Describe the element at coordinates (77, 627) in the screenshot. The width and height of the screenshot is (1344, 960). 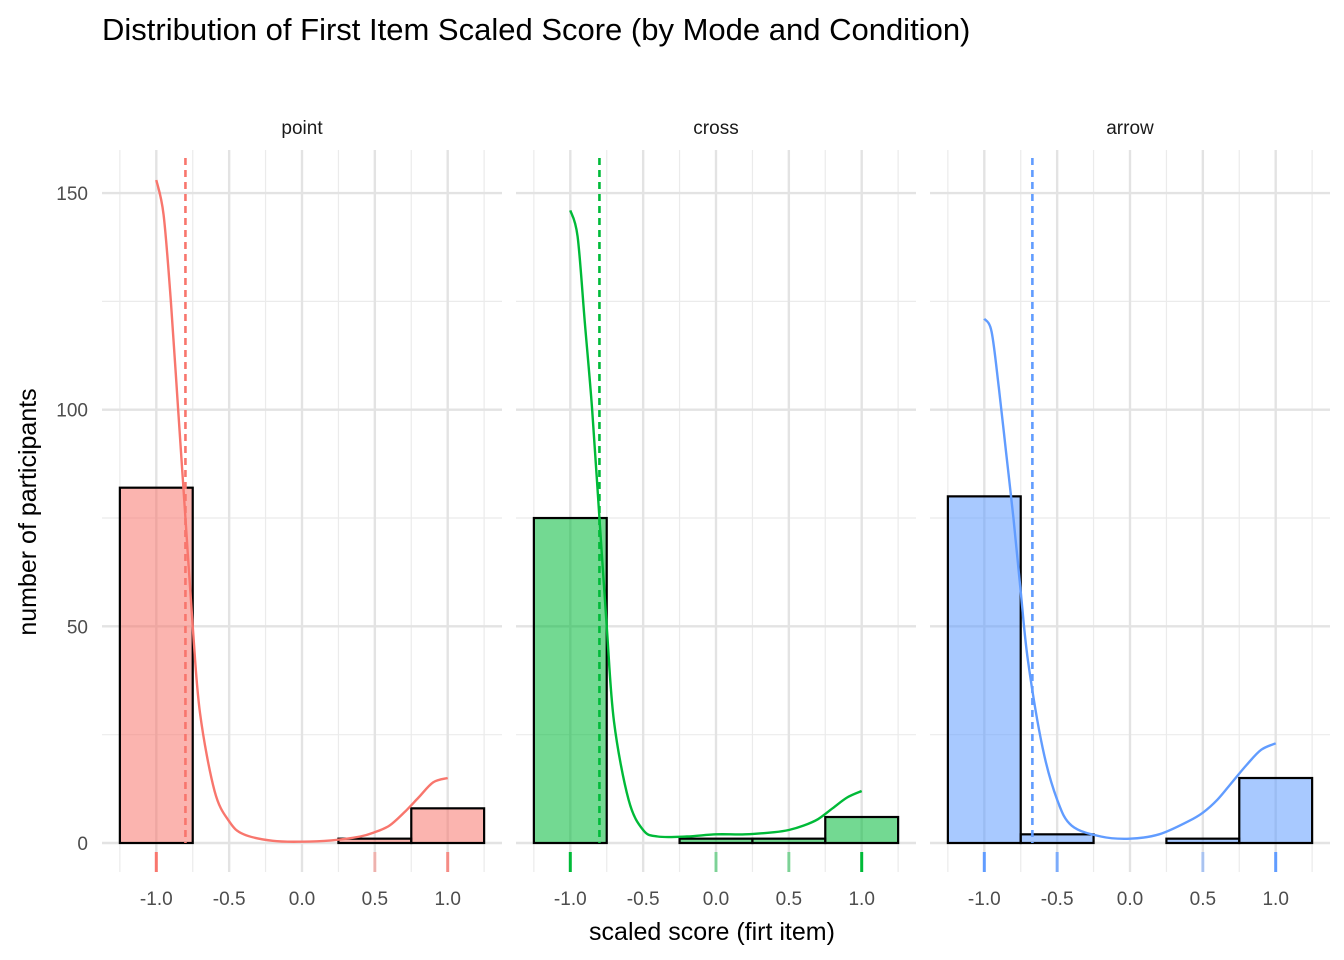
I see `y-tick-label: 50` at that location.